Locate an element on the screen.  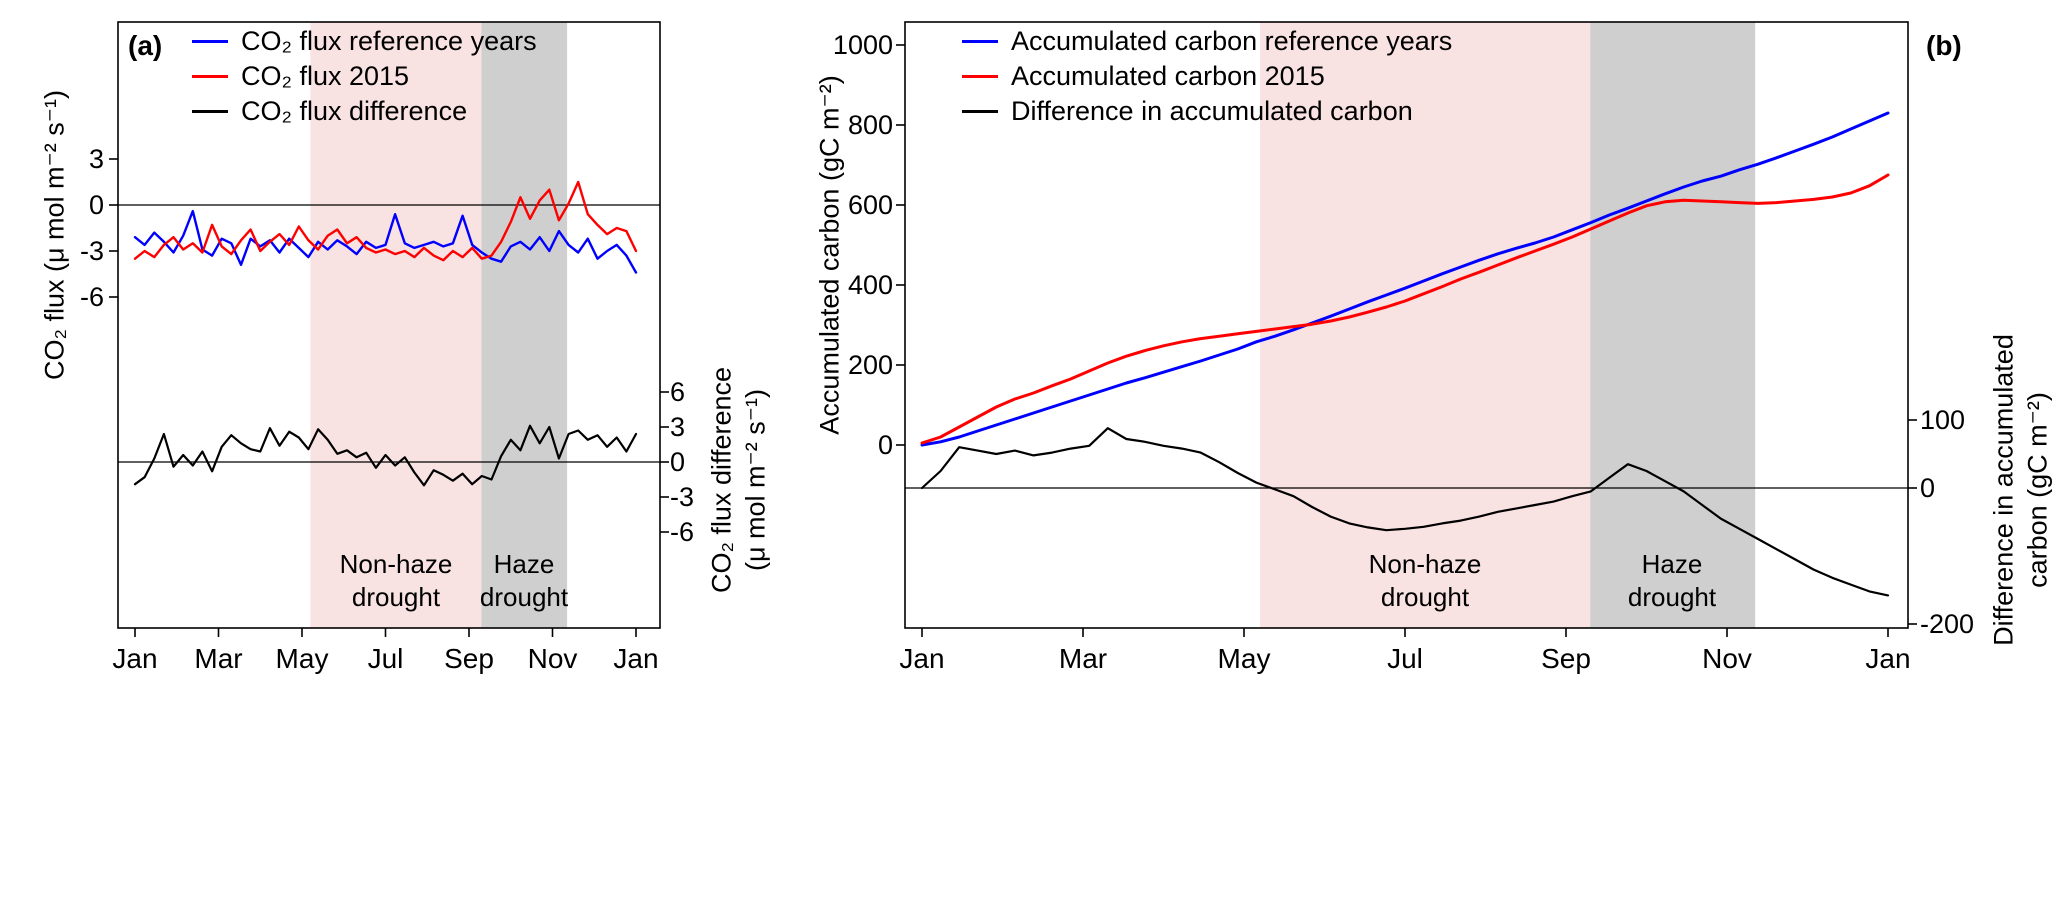
left-tick-label: -6 is located at coordinates (92, 297).